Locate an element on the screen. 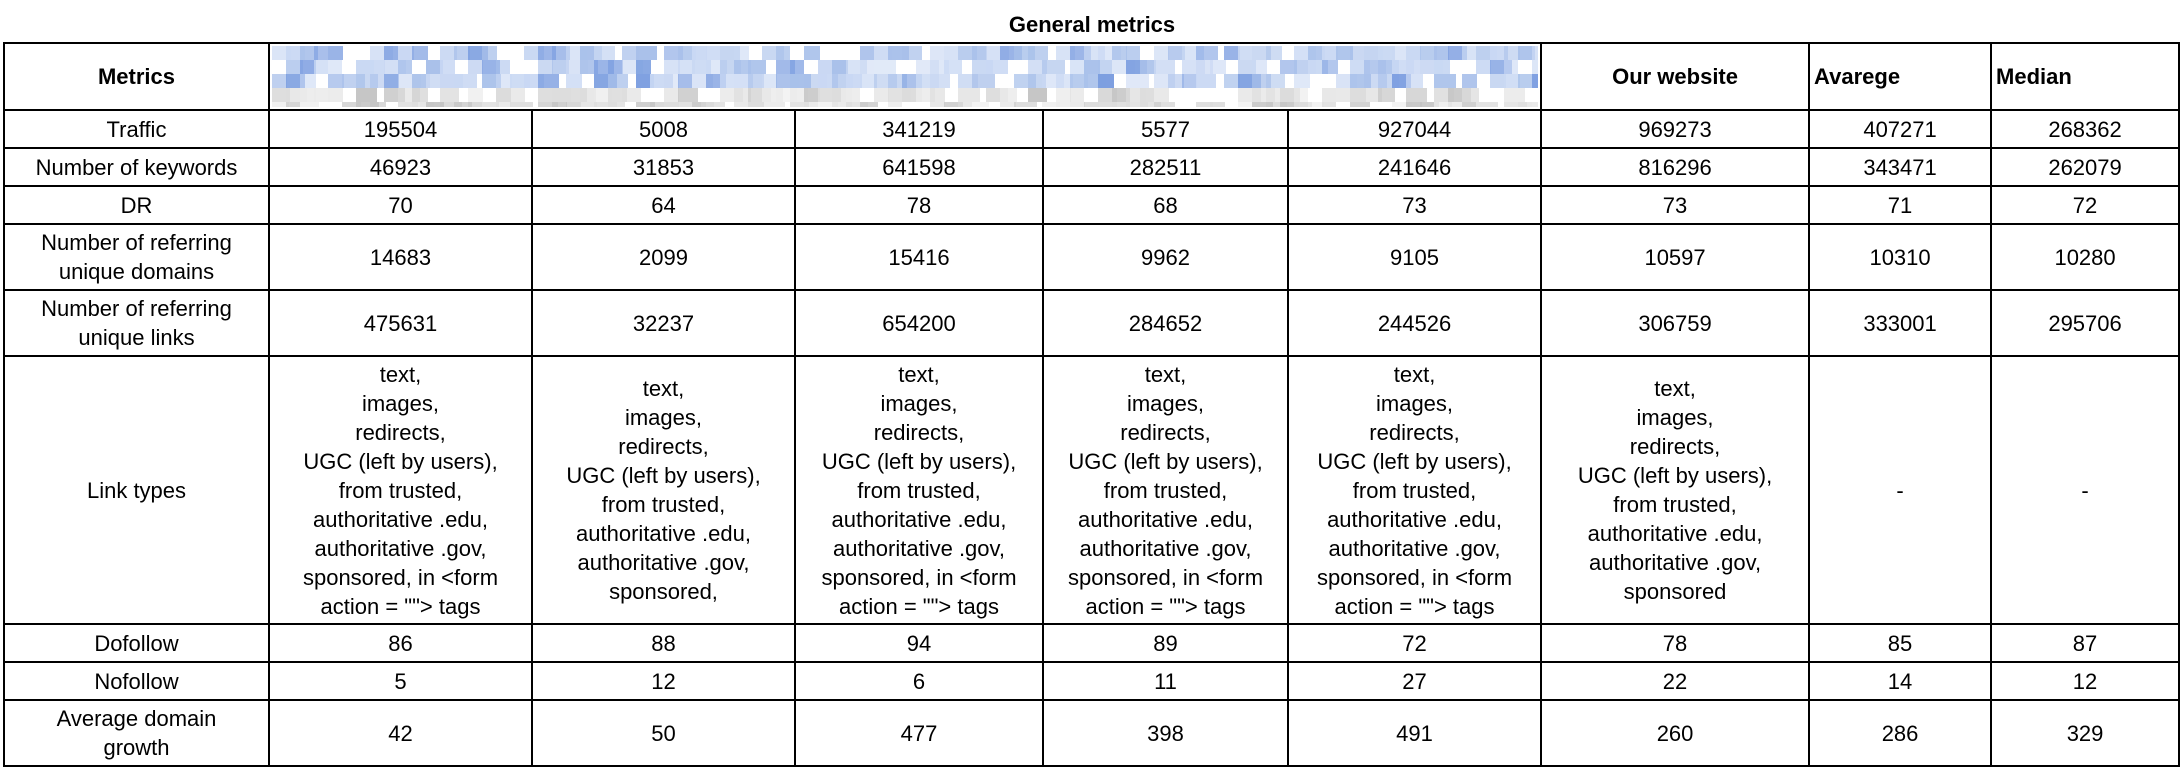 This screenshot has width=2184, height=774. value-cell: 475631 is located at coordinates (400, 323).